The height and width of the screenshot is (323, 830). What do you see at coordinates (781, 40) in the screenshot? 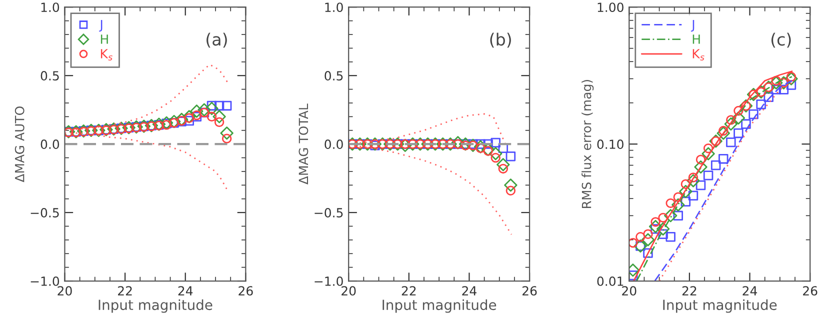
I see `annotation: (c)` at bounding box center [781, 40].